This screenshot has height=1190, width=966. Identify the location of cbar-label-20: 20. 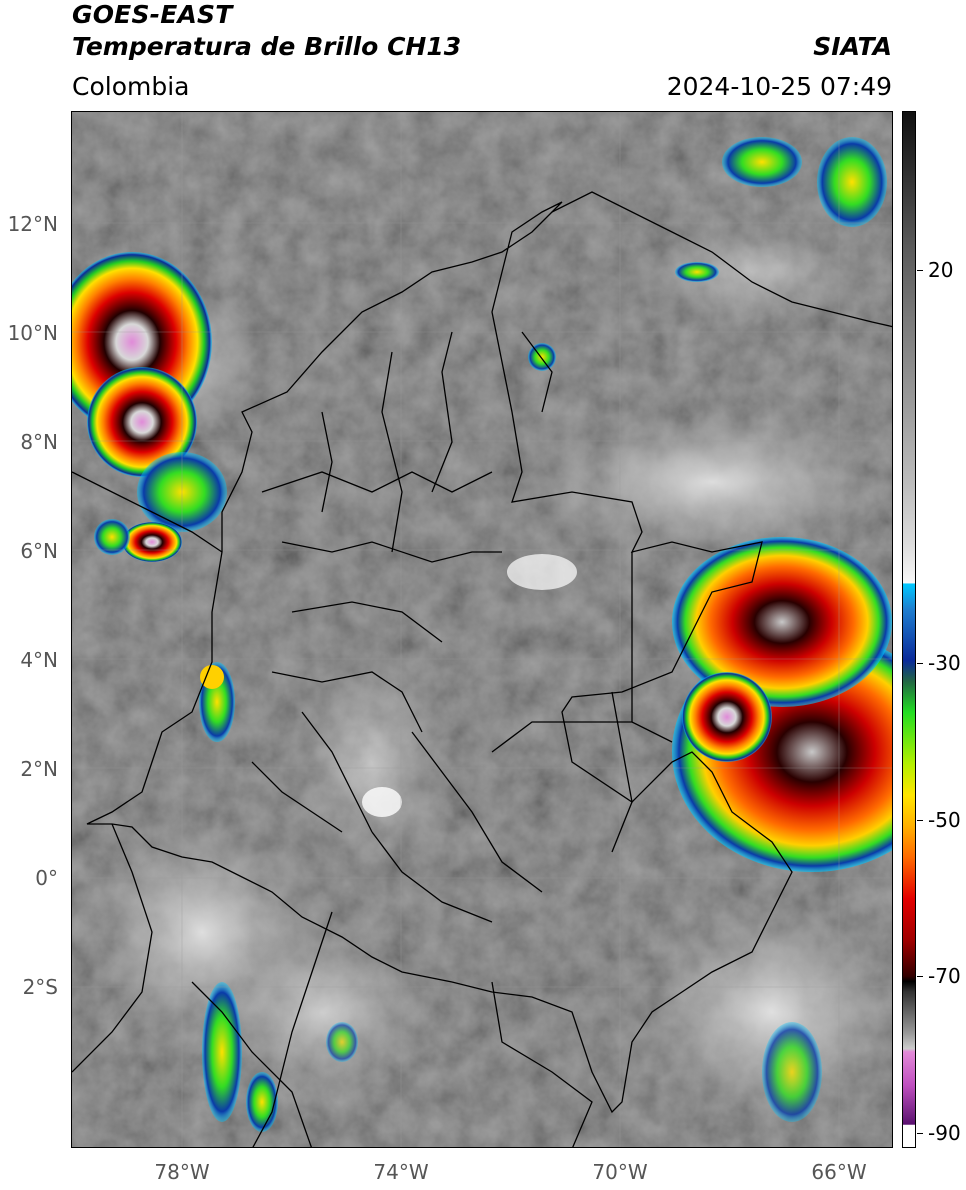
(941, 270).